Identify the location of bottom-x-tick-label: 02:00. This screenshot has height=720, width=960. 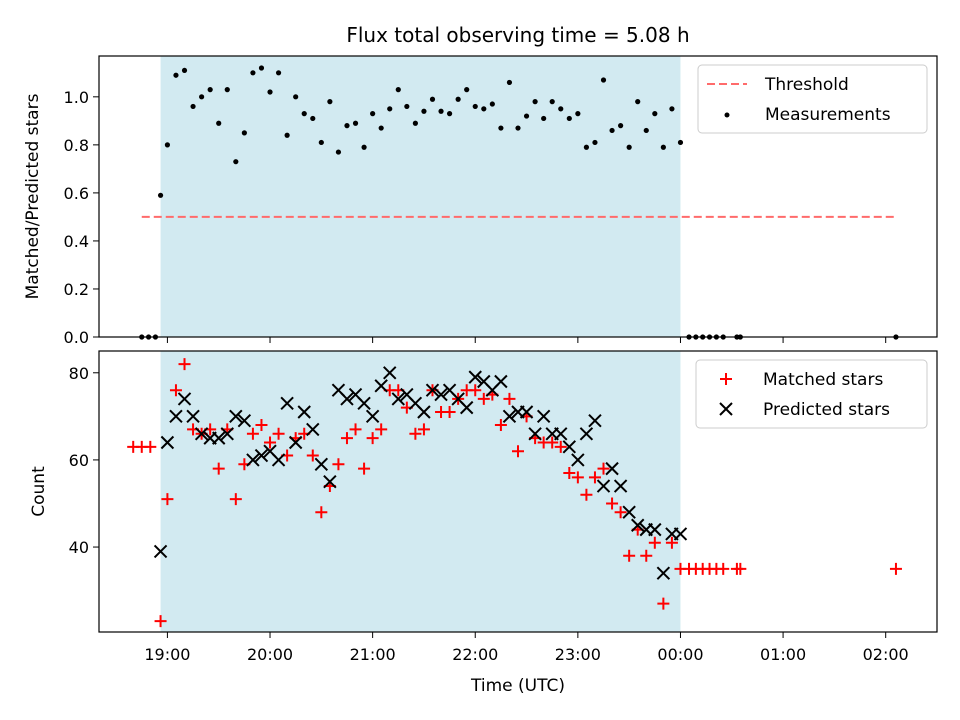
(886, 654).